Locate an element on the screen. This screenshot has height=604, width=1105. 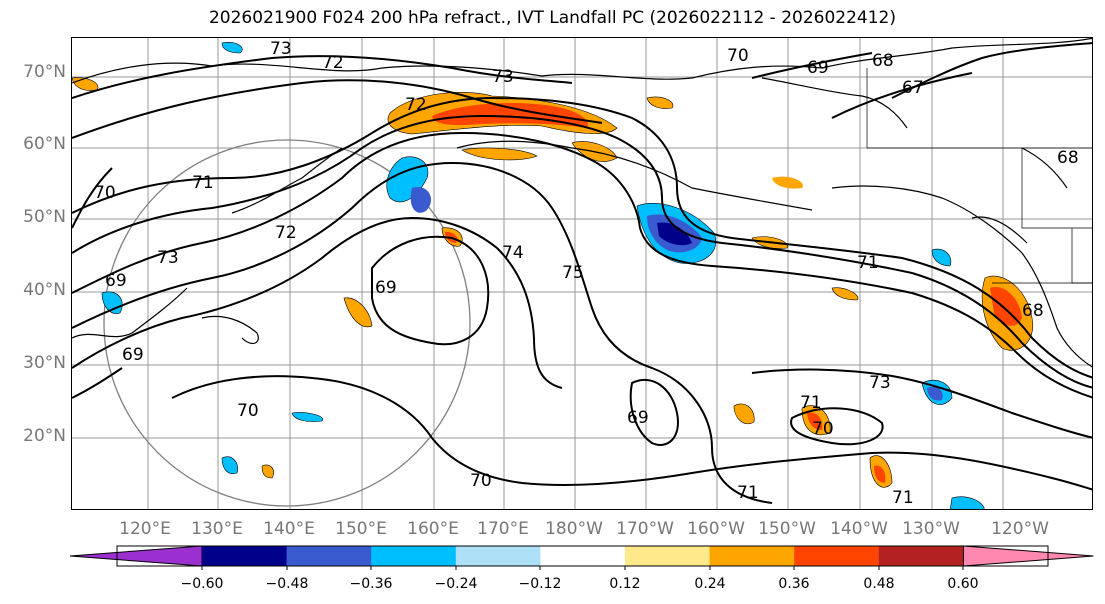
colorbar-tick-label: 0.24 is located at coordinates (710, 584).